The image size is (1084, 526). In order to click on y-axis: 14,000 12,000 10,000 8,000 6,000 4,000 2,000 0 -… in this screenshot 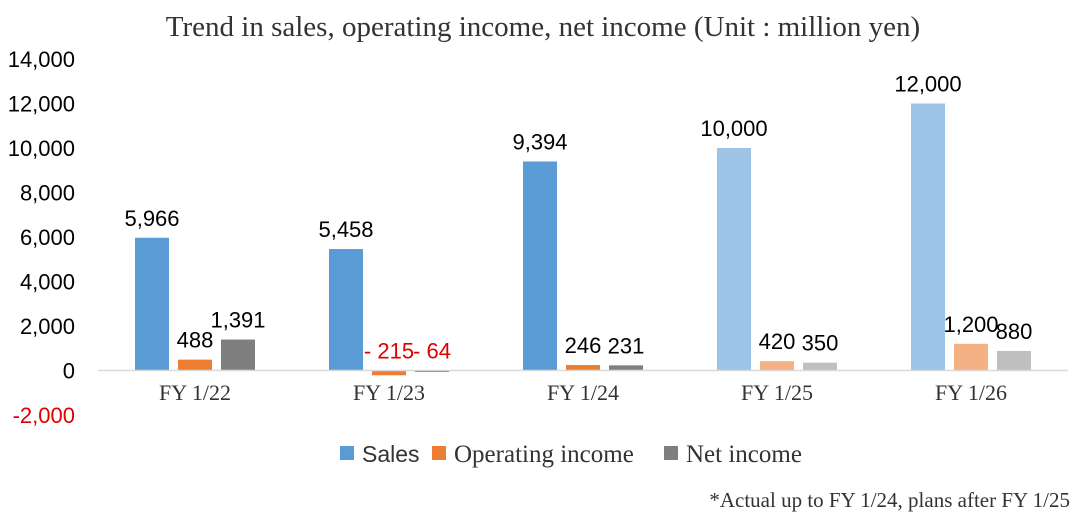, I will do `click(41, 237)`.